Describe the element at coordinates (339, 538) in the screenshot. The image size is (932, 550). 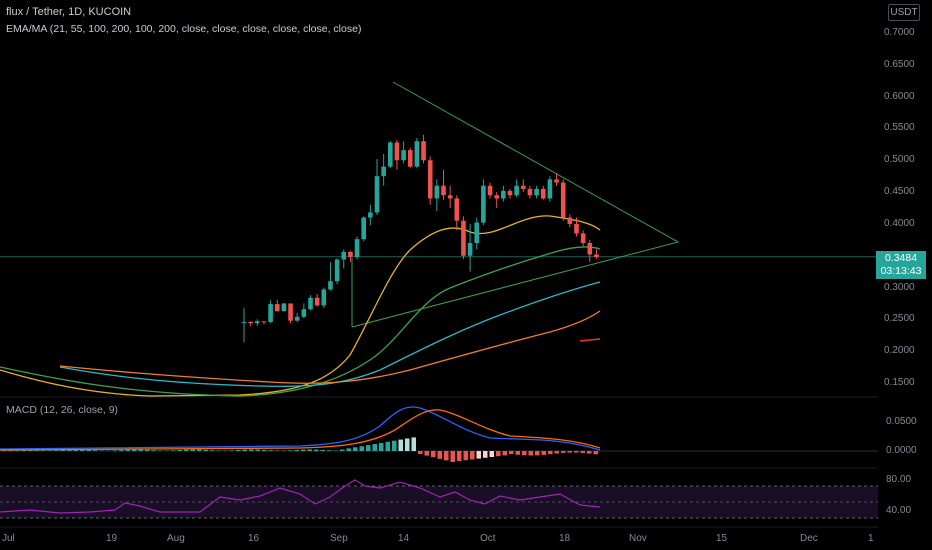
I see `x-tick-label: Sep` at that location.